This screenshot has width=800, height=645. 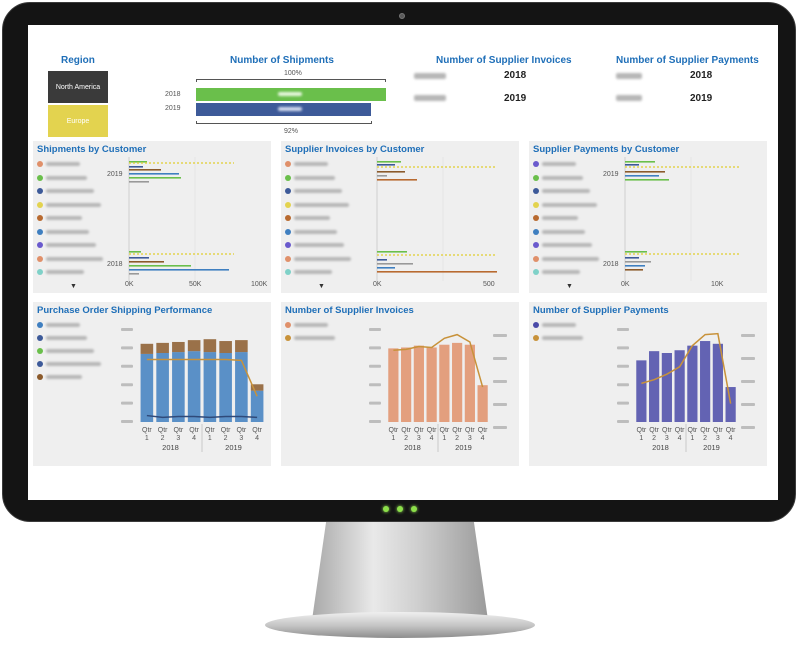 I want to click on payments-tick-1: 10K, so click(x=717, y=284).